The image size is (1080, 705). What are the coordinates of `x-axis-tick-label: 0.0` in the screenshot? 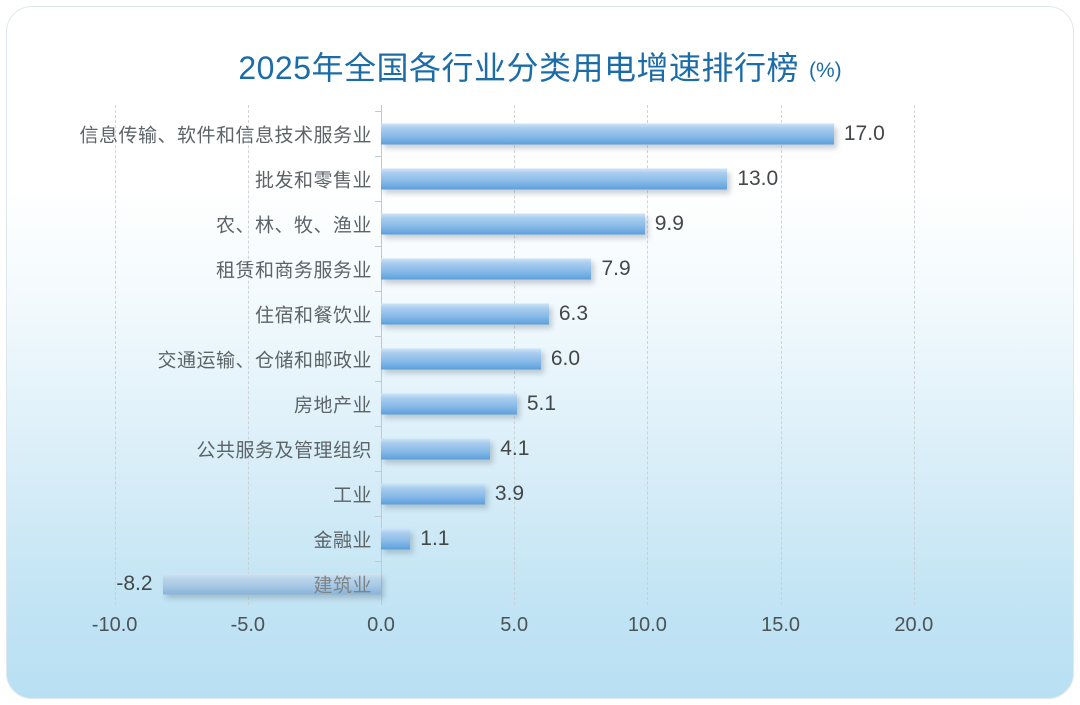 It's located at (381, 625).